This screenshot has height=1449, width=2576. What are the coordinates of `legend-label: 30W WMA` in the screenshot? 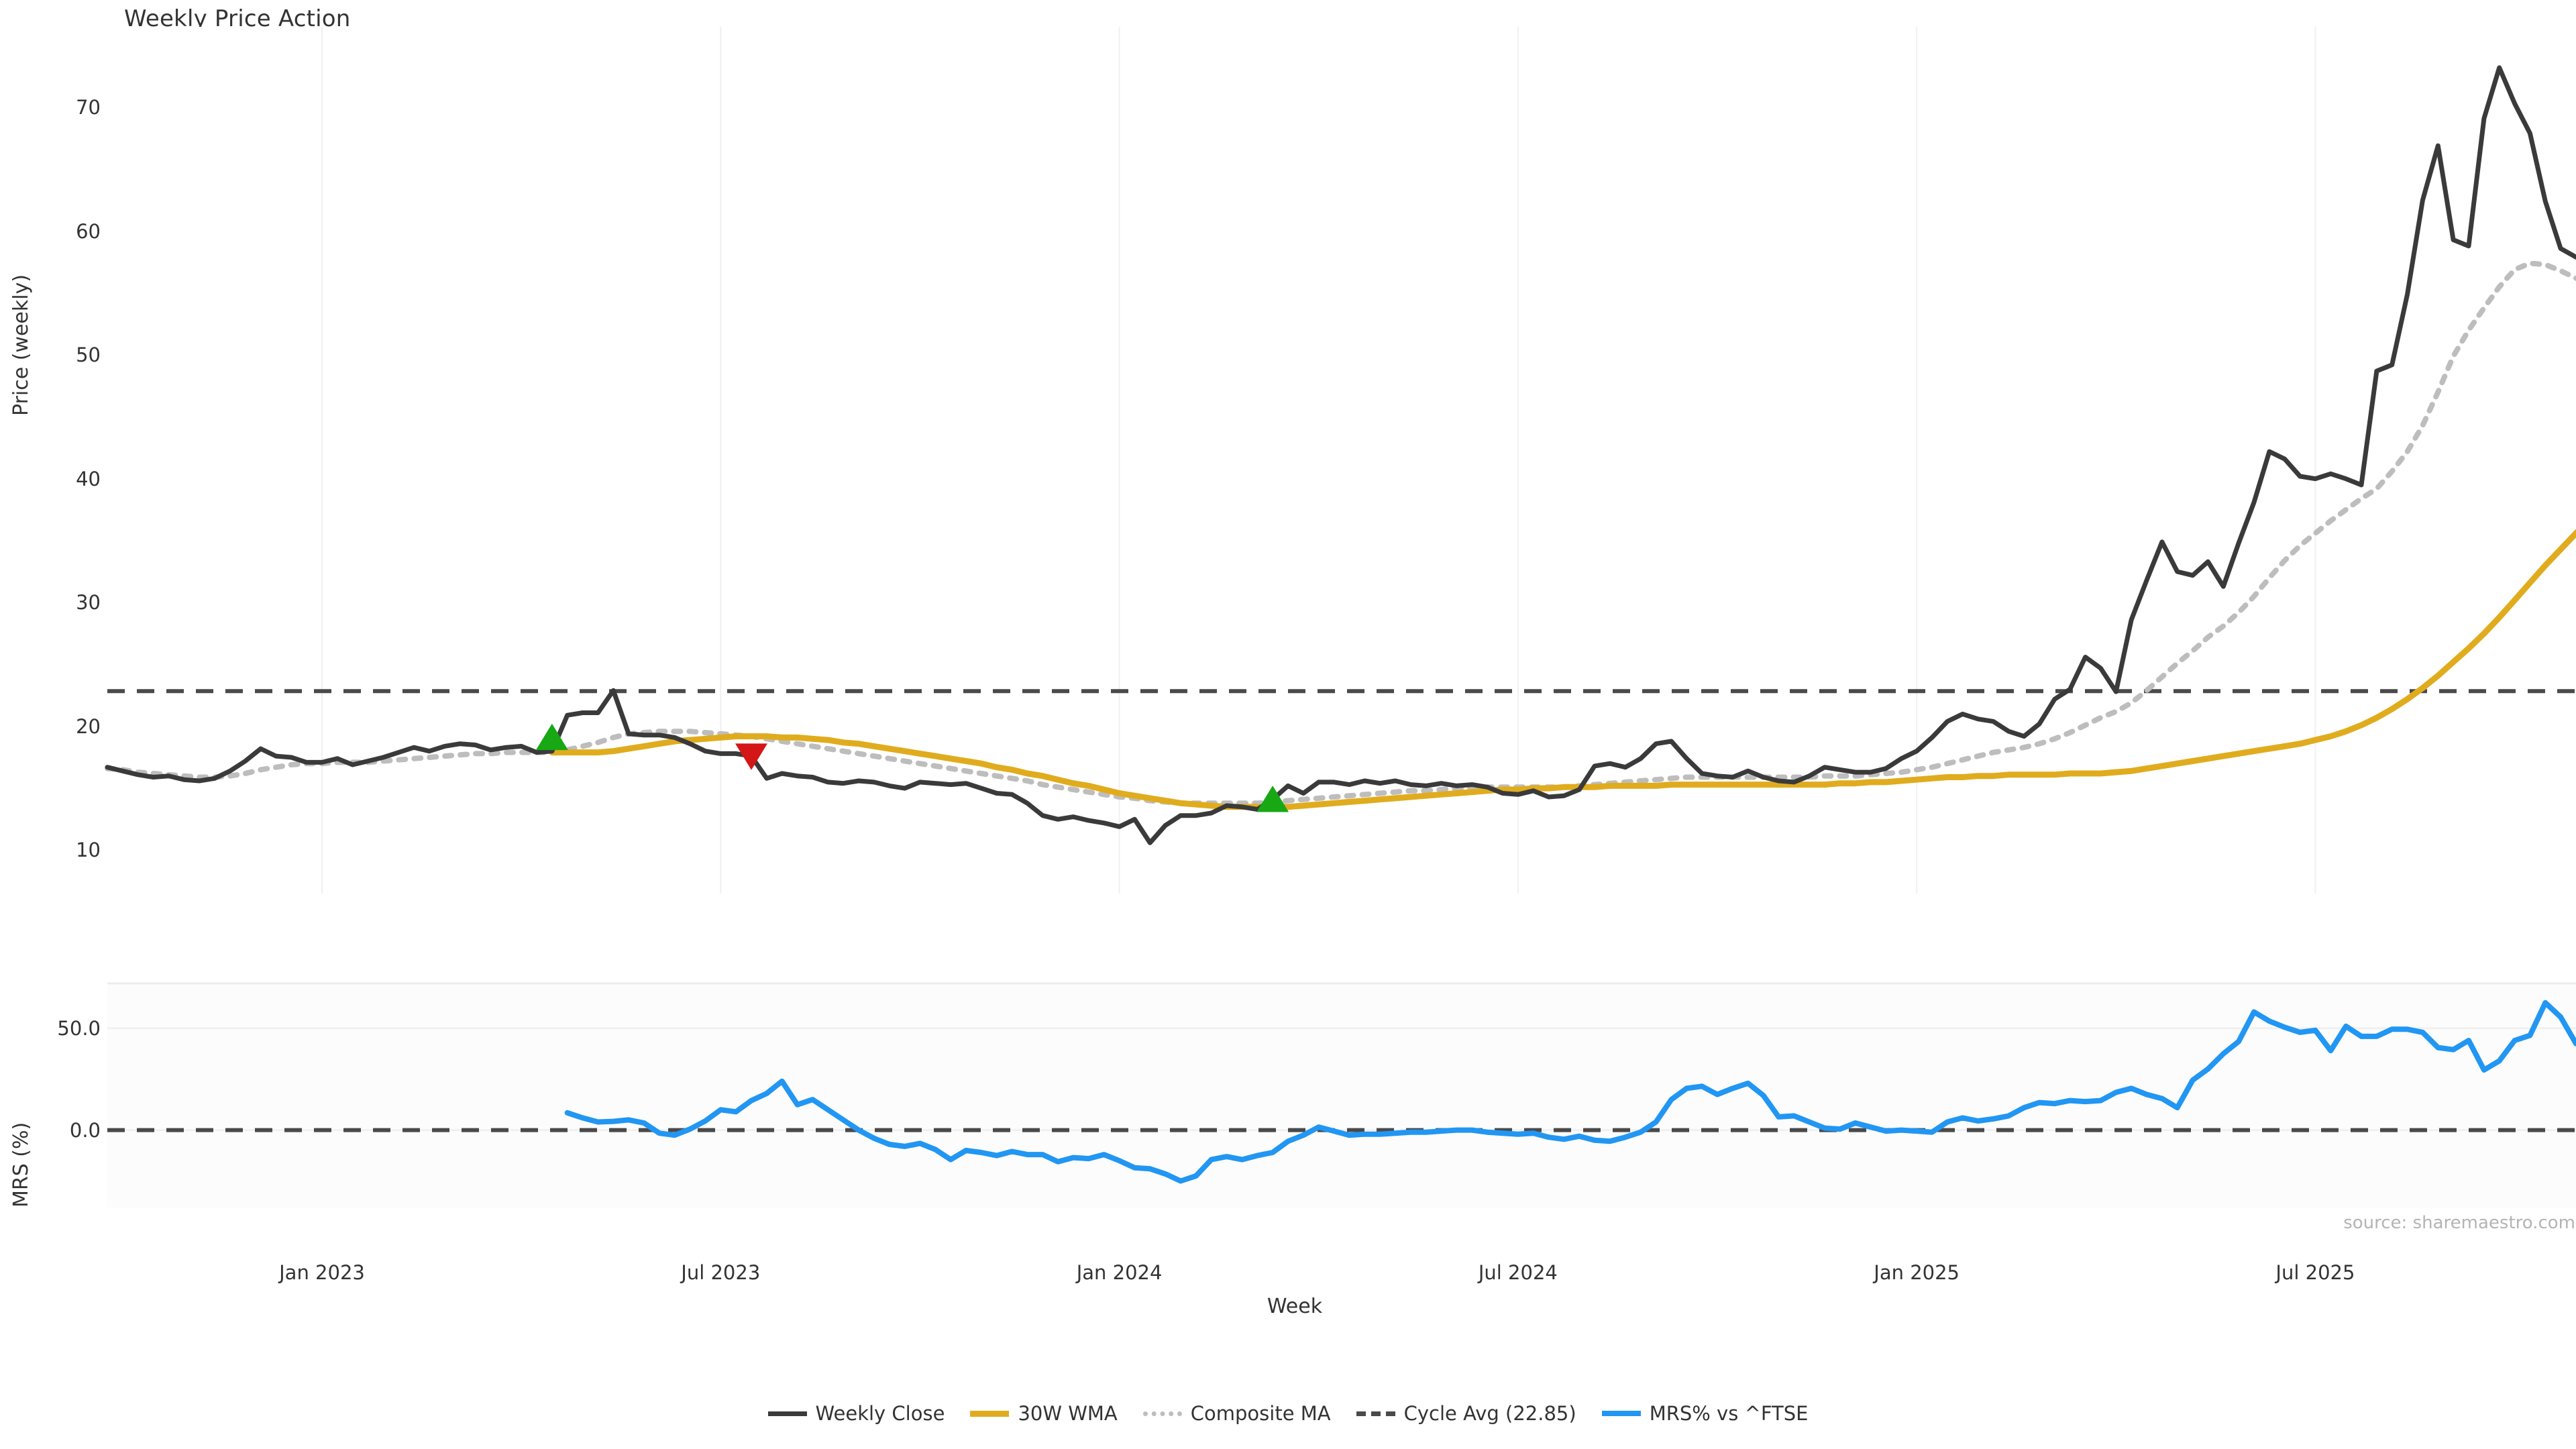 It's located at (1068, 1413).